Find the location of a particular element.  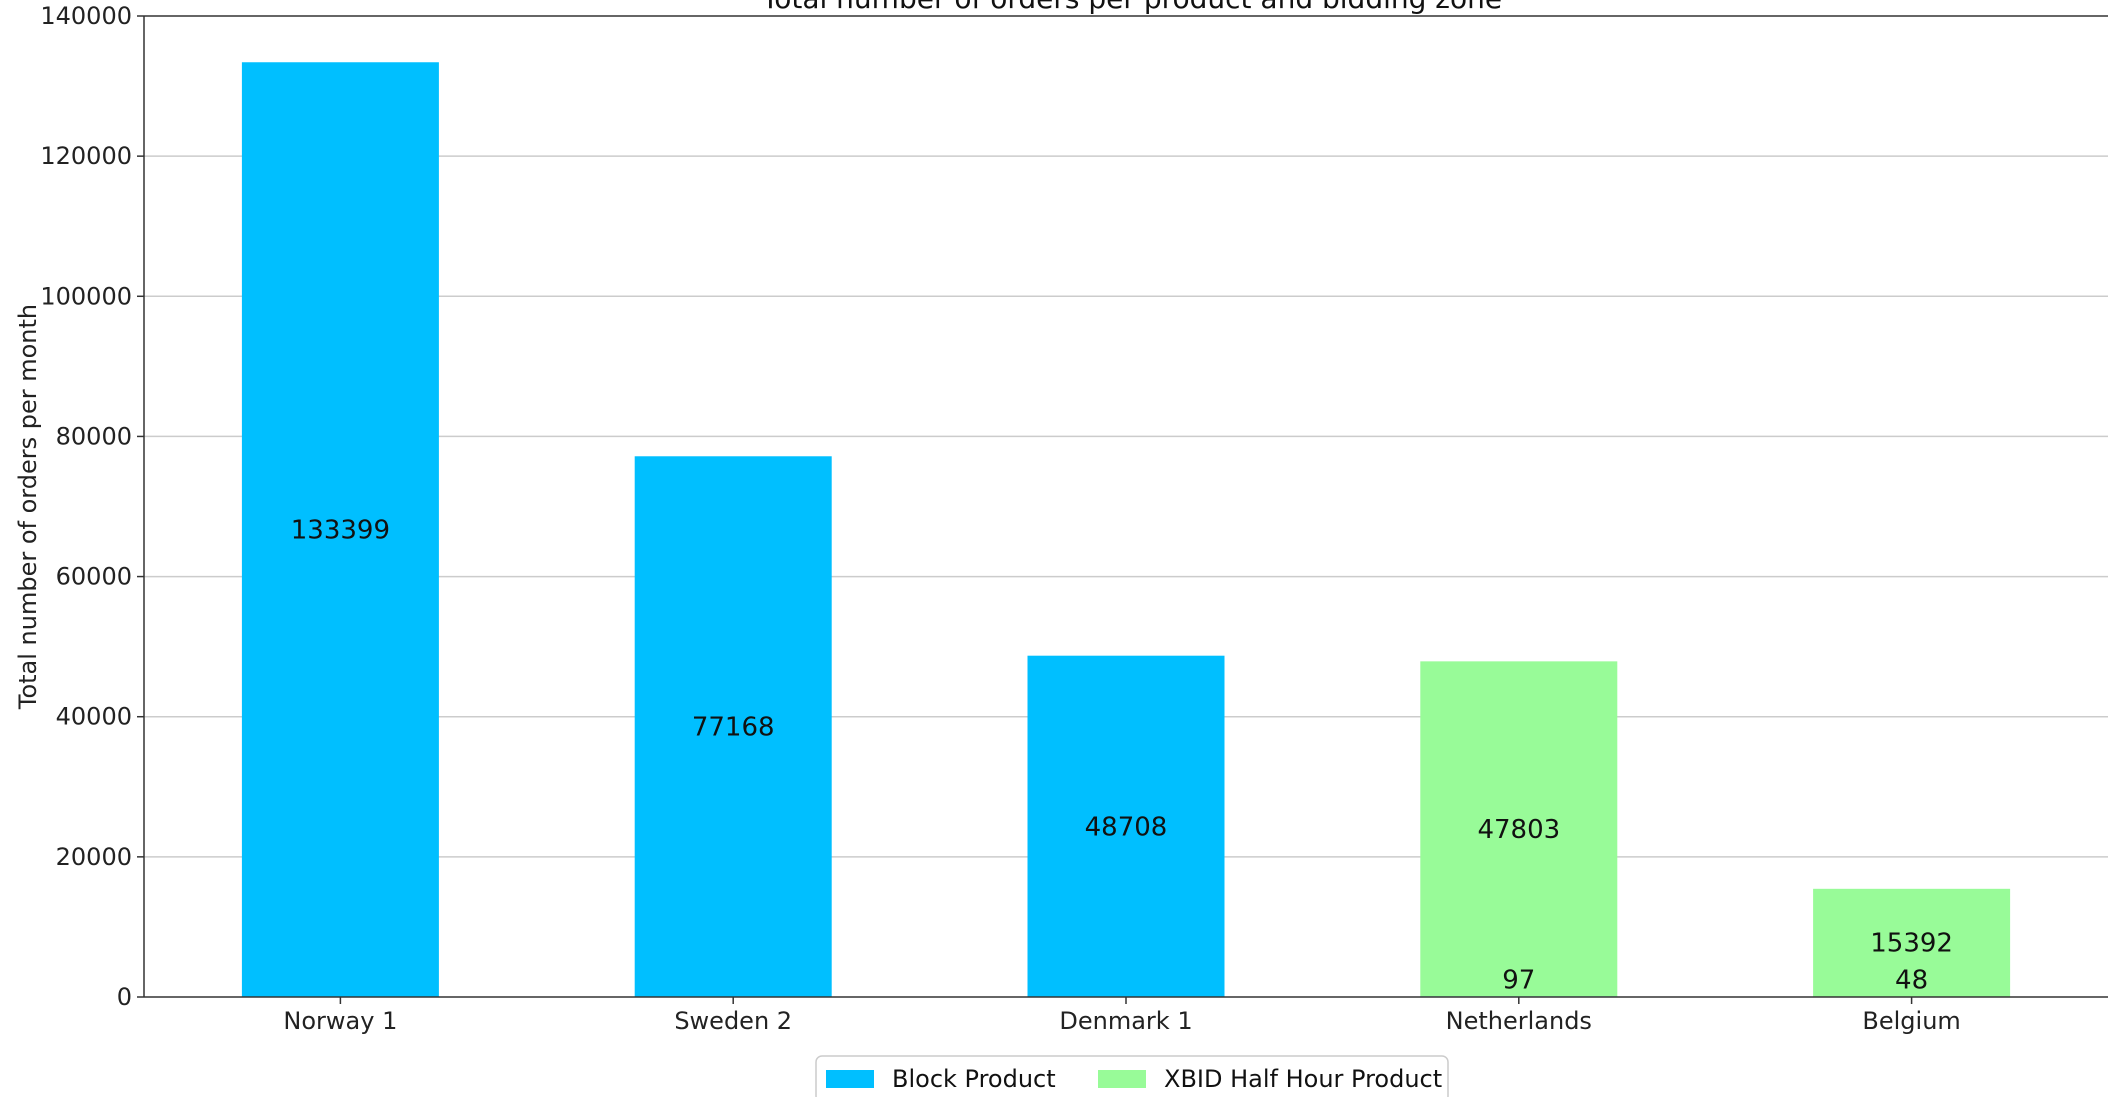

y-axis-title: Total number of orders per month is located at coordinates (28, 507).